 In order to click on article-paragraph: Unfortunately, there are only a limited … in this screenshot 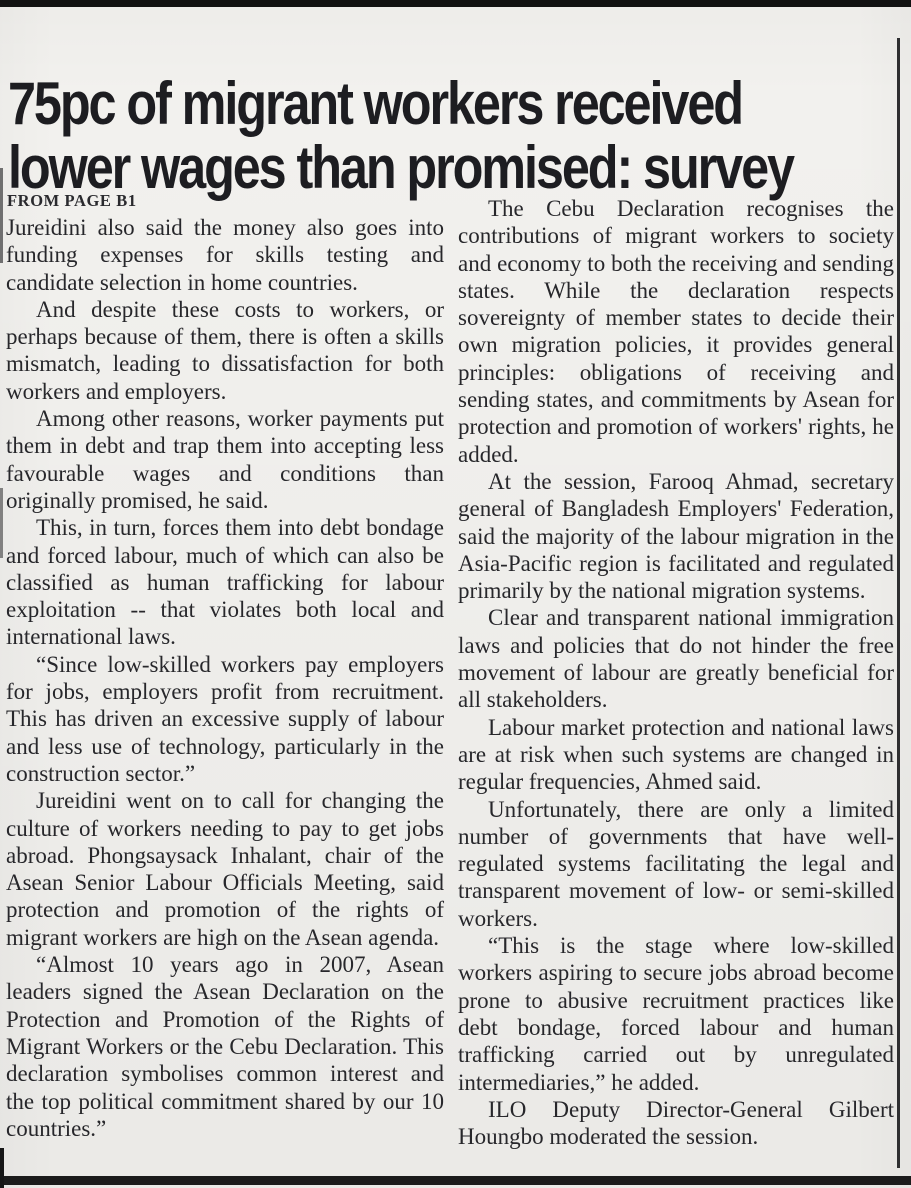, I will do `click(676, 863)`.